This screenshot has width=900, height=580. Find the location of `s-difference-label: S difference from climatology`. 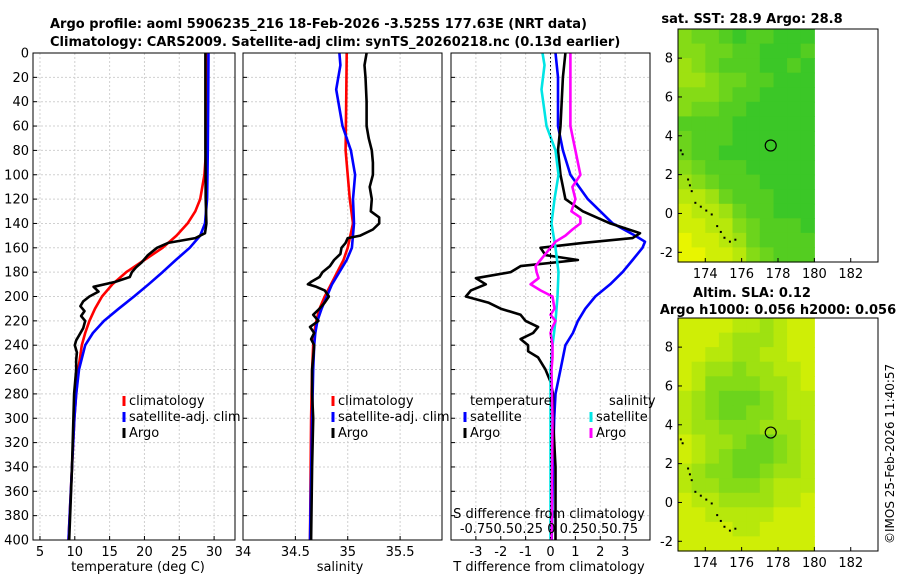

s-difference-label: S difference from climatology is located at coordinates (549, 514).